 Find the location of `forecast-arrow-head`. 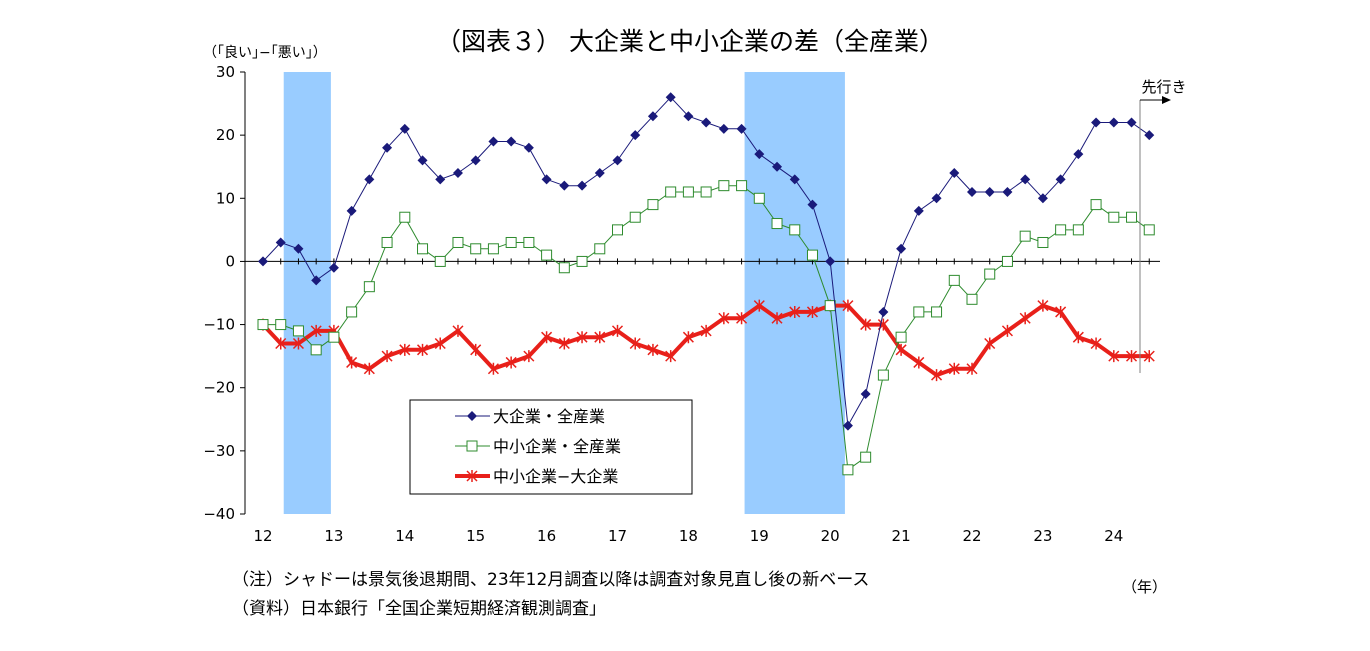

forecast-arrow-head is located at coordinates (1166, 100).